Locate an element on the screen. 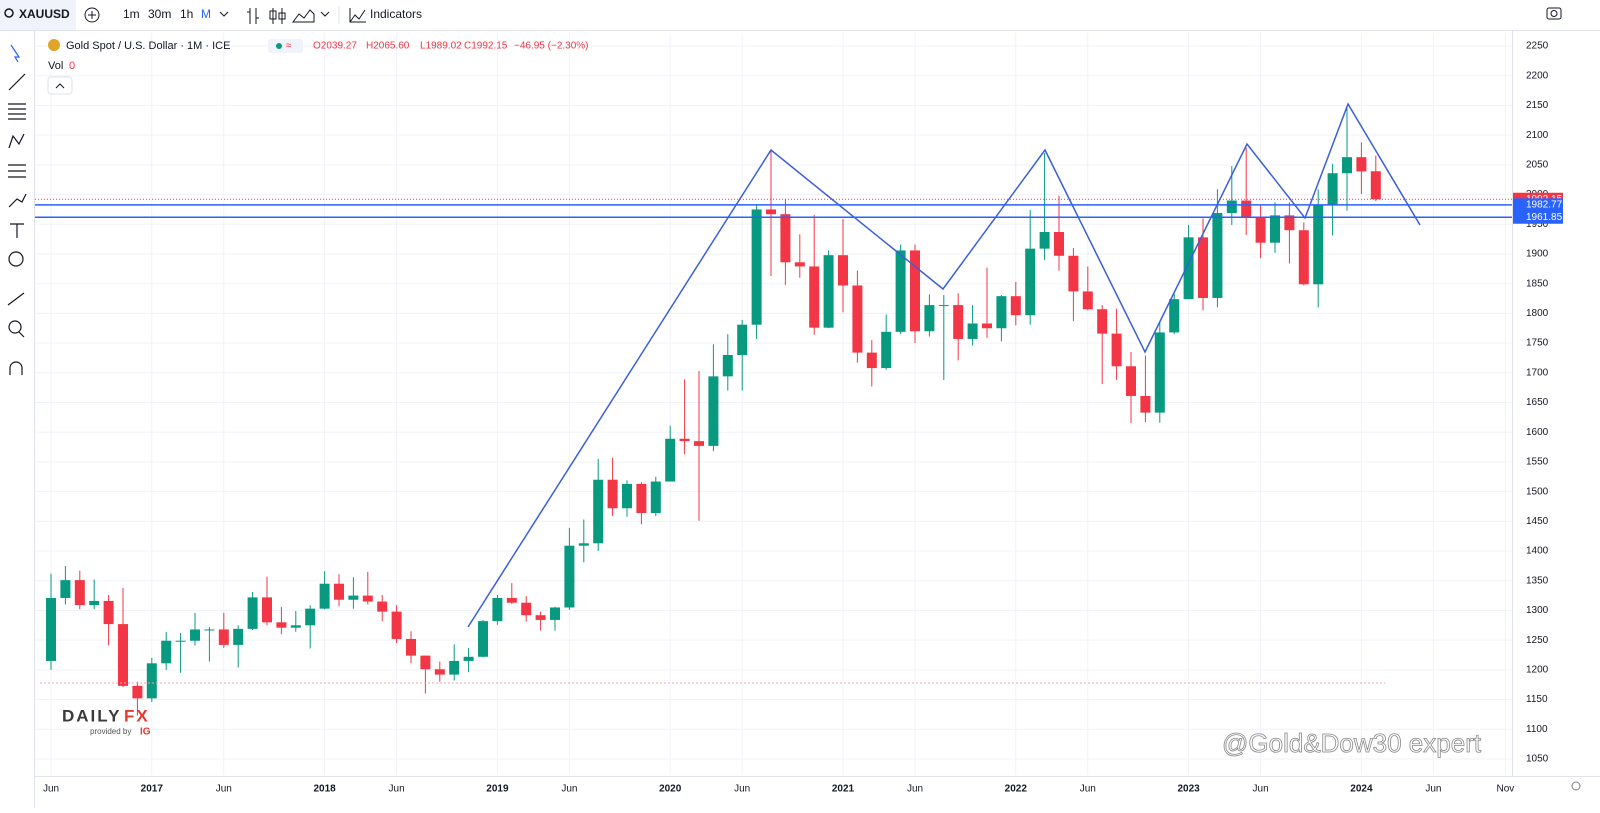 The height and width of the screenshot is (813, 1600). drawing-tools is located at coordinates (17, 209).